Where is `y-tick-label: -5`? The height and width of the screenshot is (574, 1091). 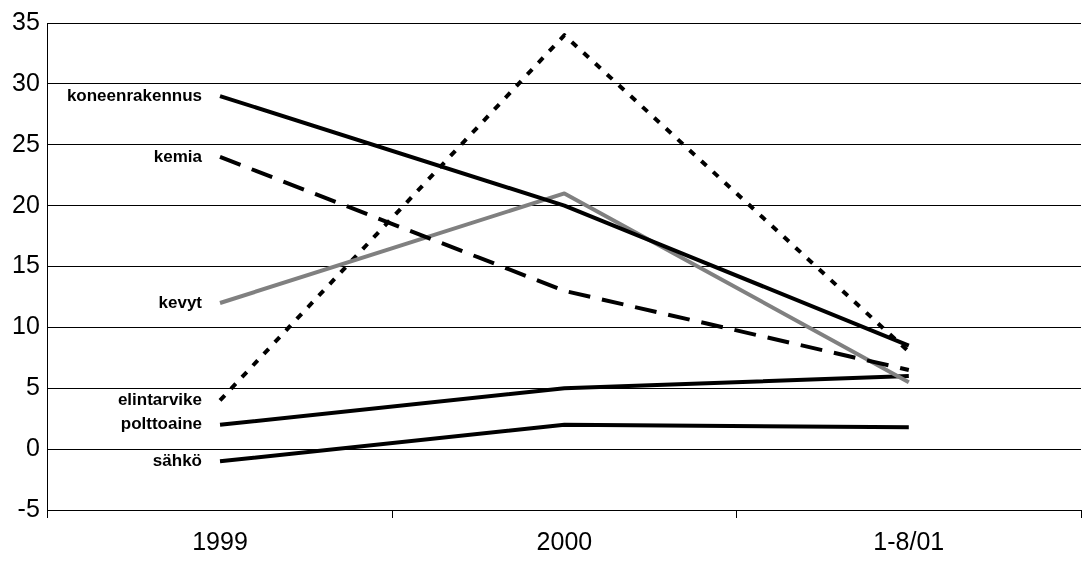
y-tick-label: -5 is located at coordinates (28, 507).